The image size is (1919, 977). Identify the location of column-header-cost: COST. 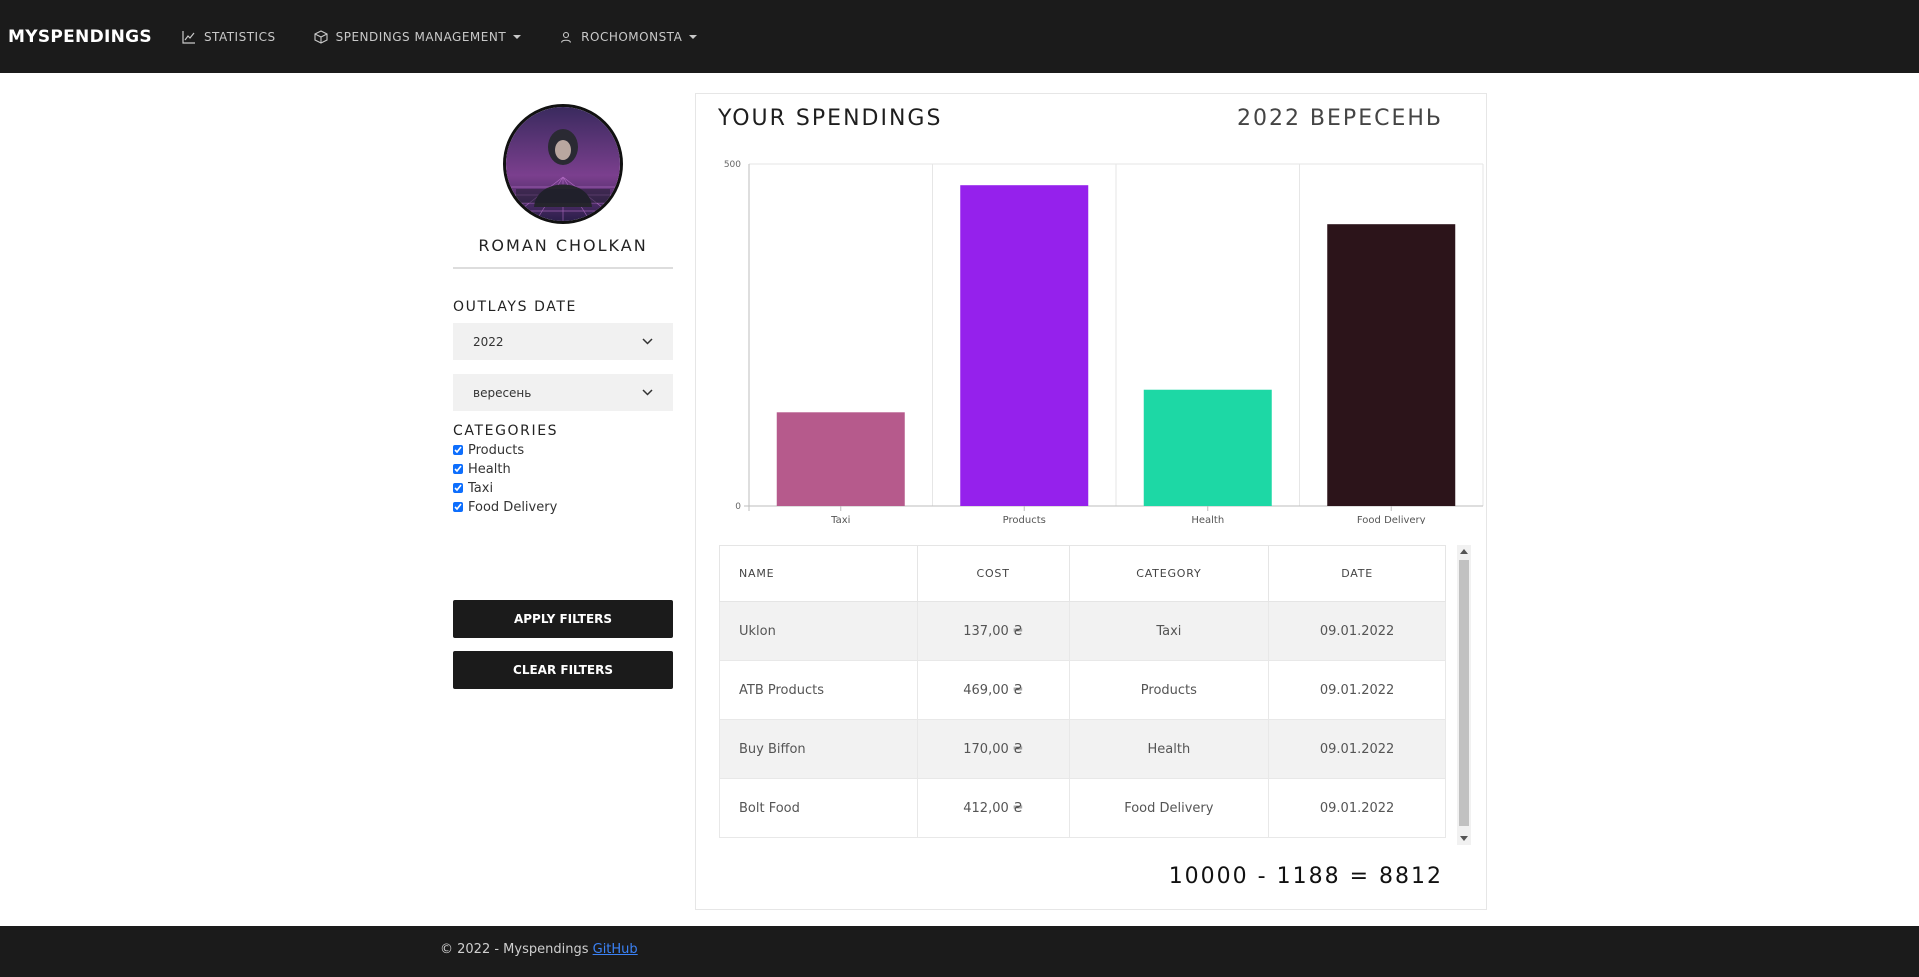
(993, 573).